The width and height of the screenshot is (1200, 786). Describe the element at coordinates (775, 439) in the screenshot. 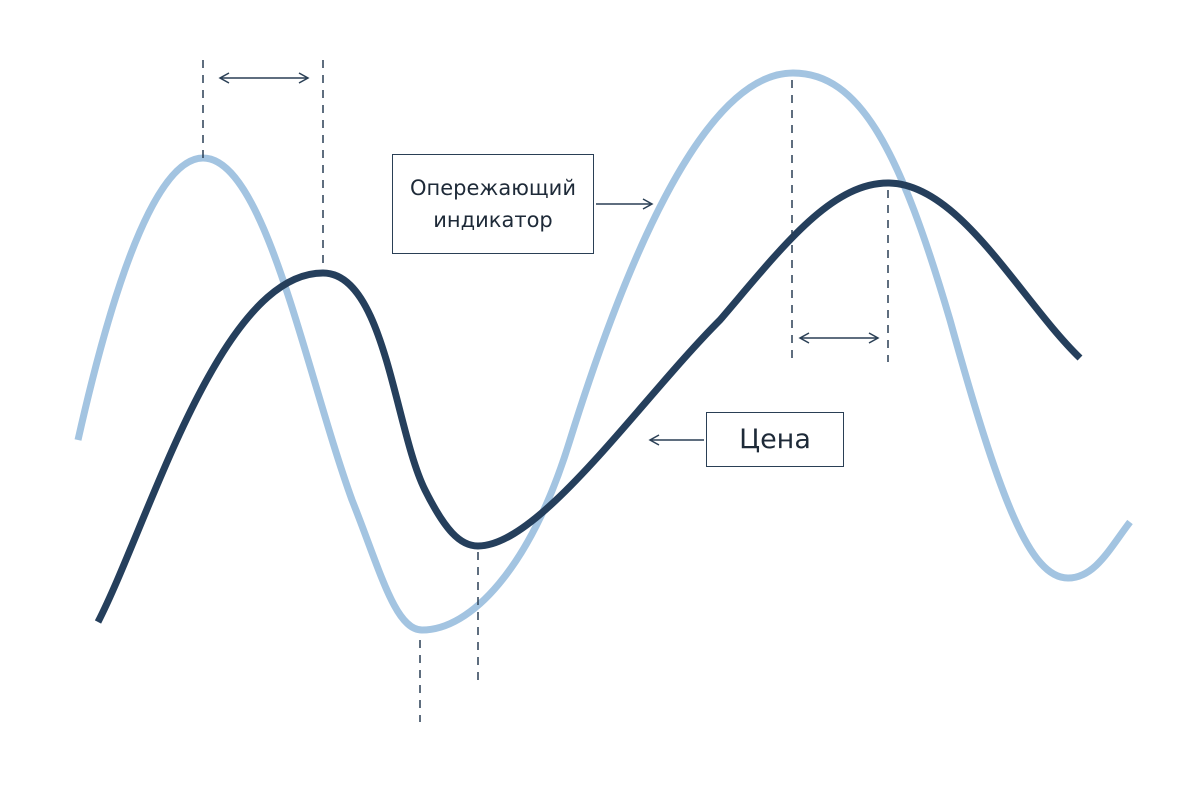

I see `price-label: Цена` at that location.